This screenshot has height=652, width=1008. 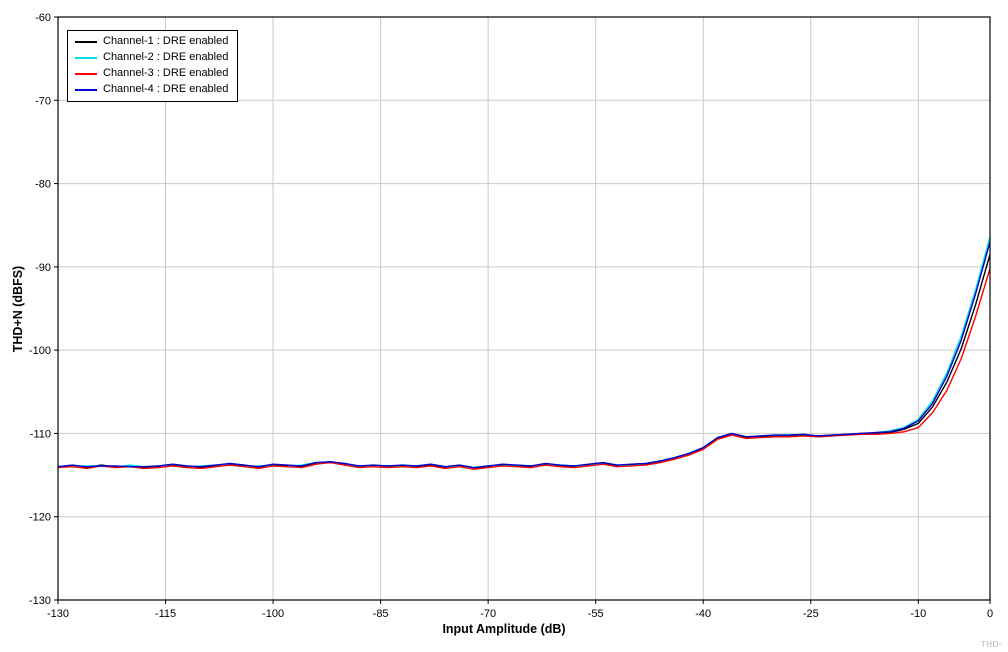 I want to click on legend-entry: Channel-2 : DRE enabled, so click(x=151, y=57).